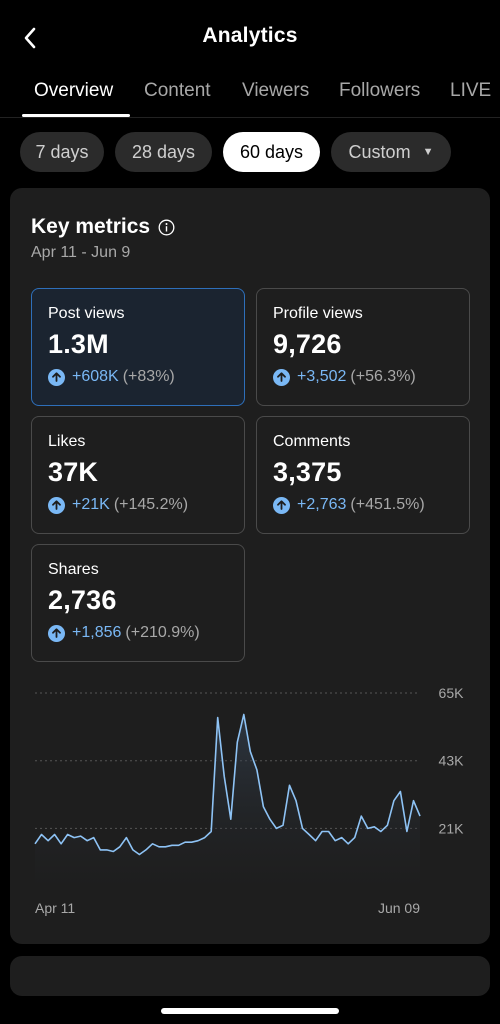 The width and height of the screenshot is (500, 1024). Describe the element at coordinates (91, 504) in the screenshot. I see `metric-delta-value: +21K` at that location.